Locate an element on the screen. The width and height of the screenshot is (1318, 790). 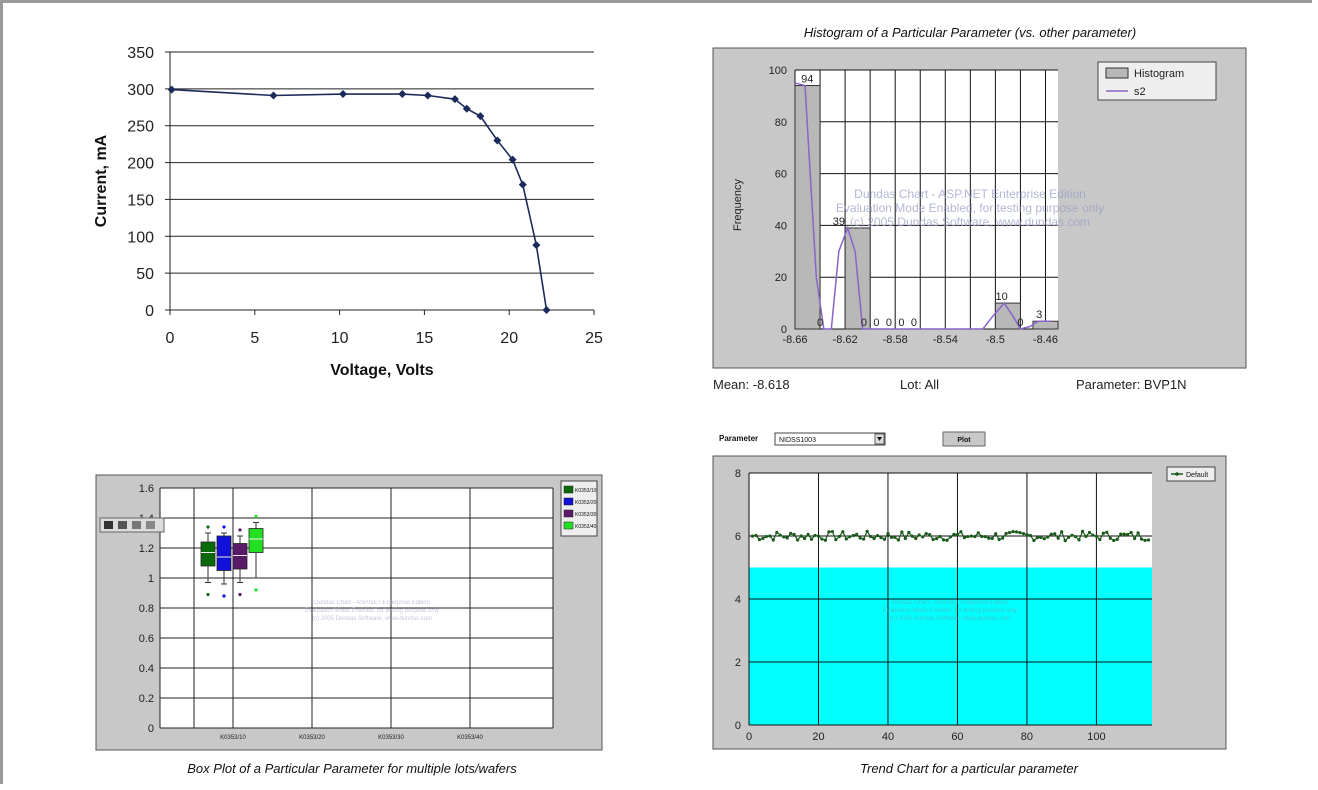
boxplot-toolbar is located at coordinates (132, 525).